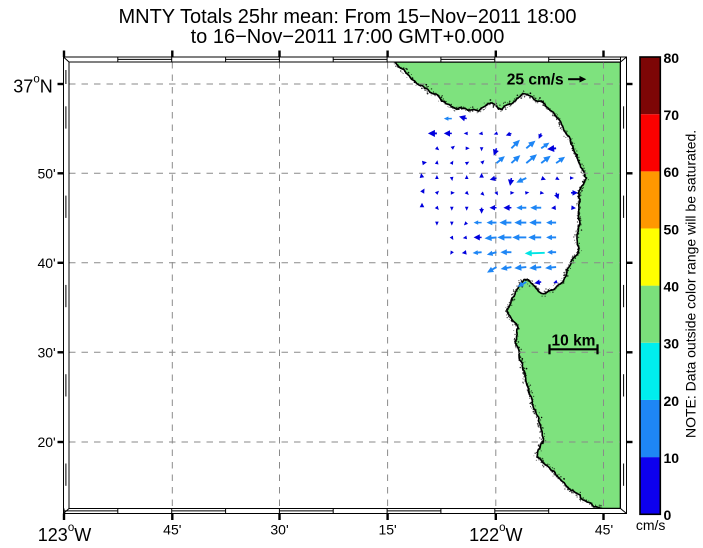 The image size is (703, 548). Describe the element at coordinates (495, 533) in the screenshot. I see `svg-text: 122oW` at that location.